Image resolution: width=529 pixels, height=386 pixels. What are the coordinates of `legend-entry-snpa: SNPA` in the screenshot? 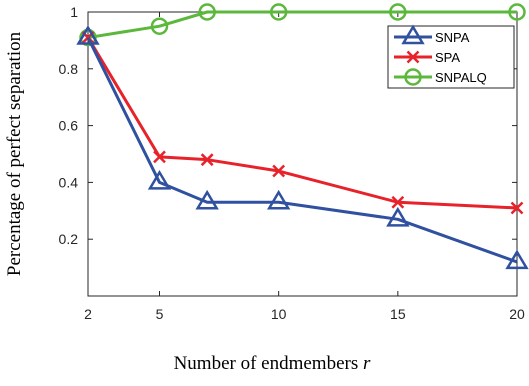 It's located at (432, 34).